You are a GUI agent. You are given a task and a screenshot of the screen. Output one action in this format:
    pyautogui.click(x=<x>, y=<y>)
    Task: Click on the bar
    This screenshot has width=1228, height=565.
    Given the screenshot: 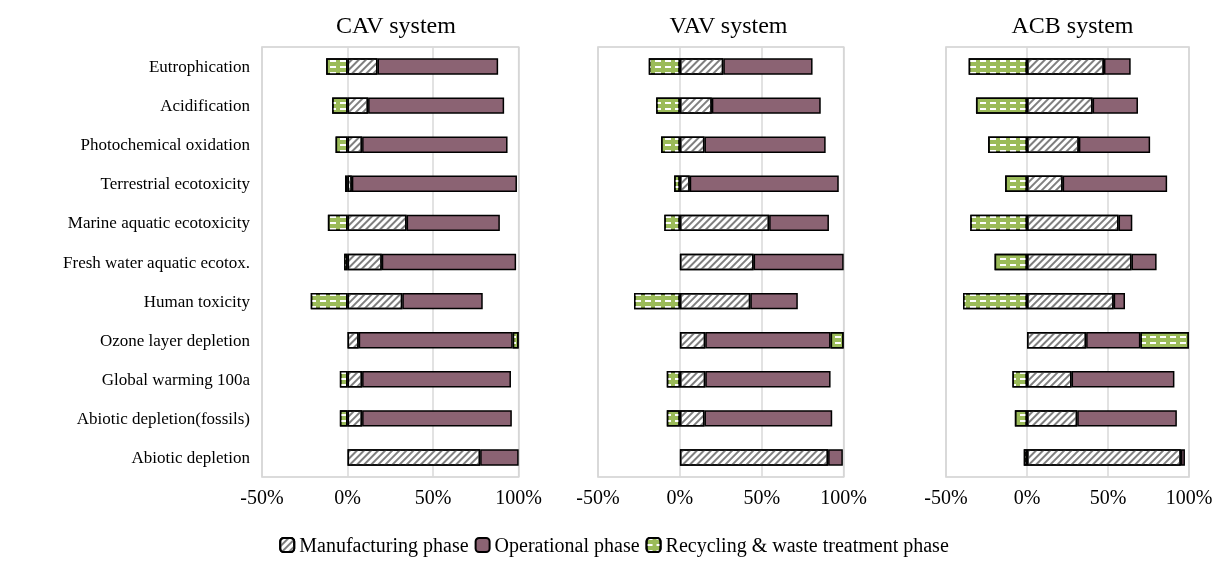 What is the action you would take?
    pyautogui.click(x=434, y=184)
    